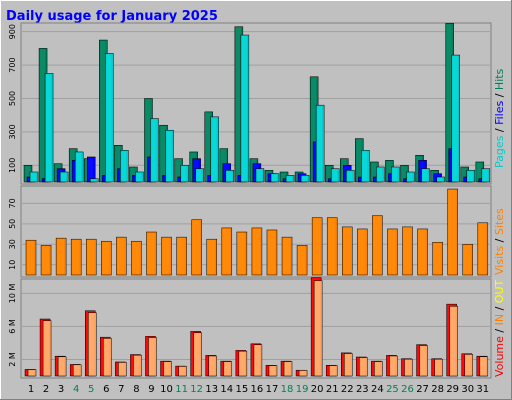  Describe the element at coordinates (362, 389) in the screenshot. I see `x-tick-label: 23` at that location.